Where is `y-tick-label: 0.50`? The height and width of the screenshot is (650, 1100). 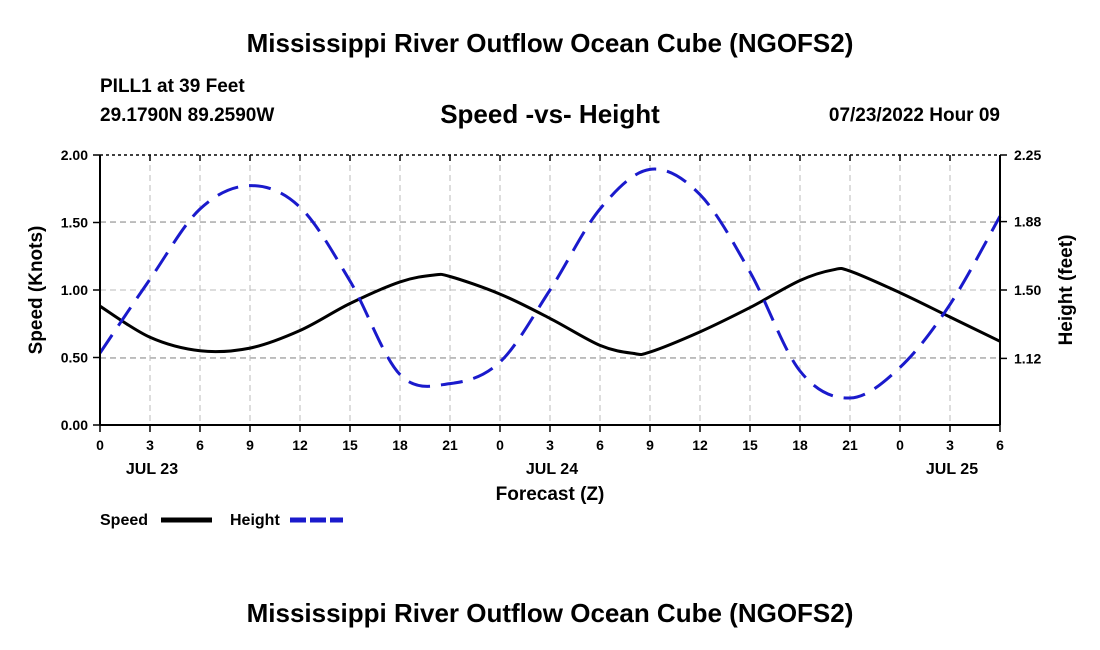 y-tick-label: 0.50 is located at coordinates (74, 358).